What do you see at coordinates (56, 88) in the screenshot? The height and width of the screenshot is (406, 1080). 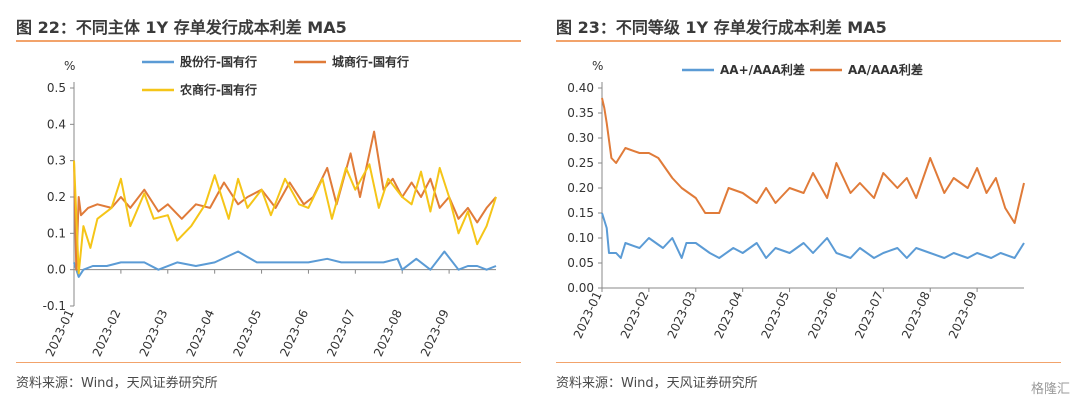 I see `y-tick-label: 0.5` at bounding box center [56, 88].